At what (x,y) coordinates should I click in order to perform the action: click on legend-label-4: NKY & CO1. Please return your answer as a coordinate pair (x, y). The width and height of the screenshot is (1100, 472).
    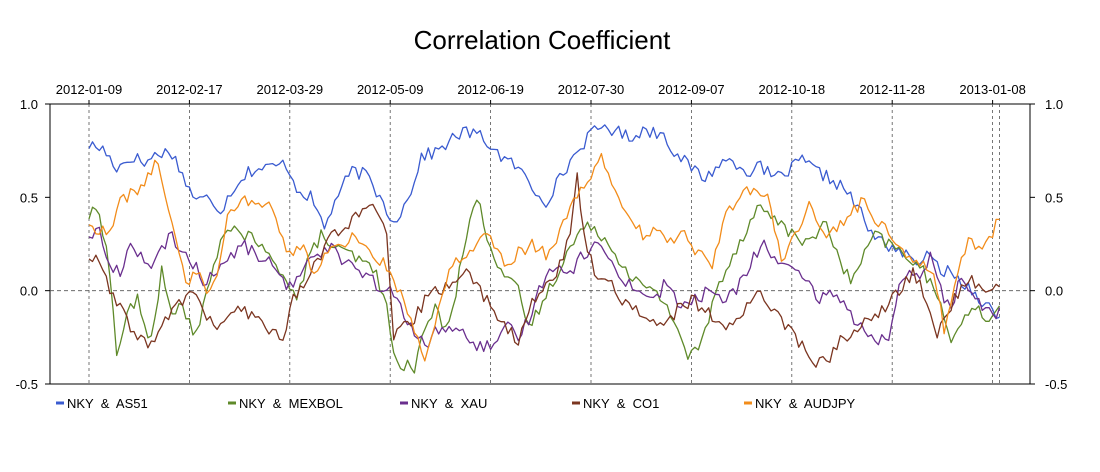
    Looking at the image, I should click on (621, 403).